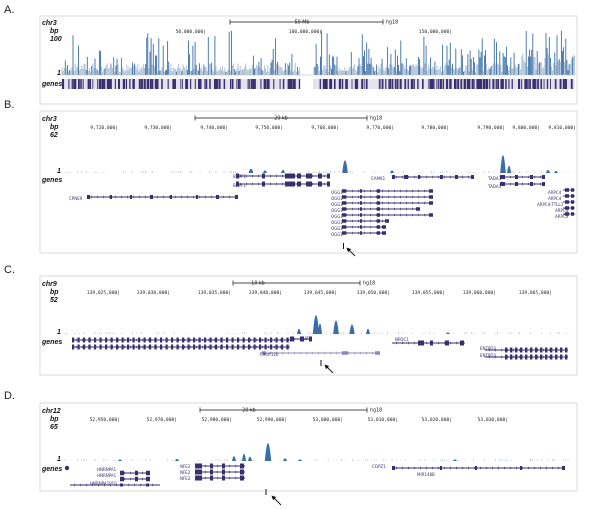  Describe the element at coordinates (494, 186) in the screenshot. I see `gene-label: TADA3` at that location.